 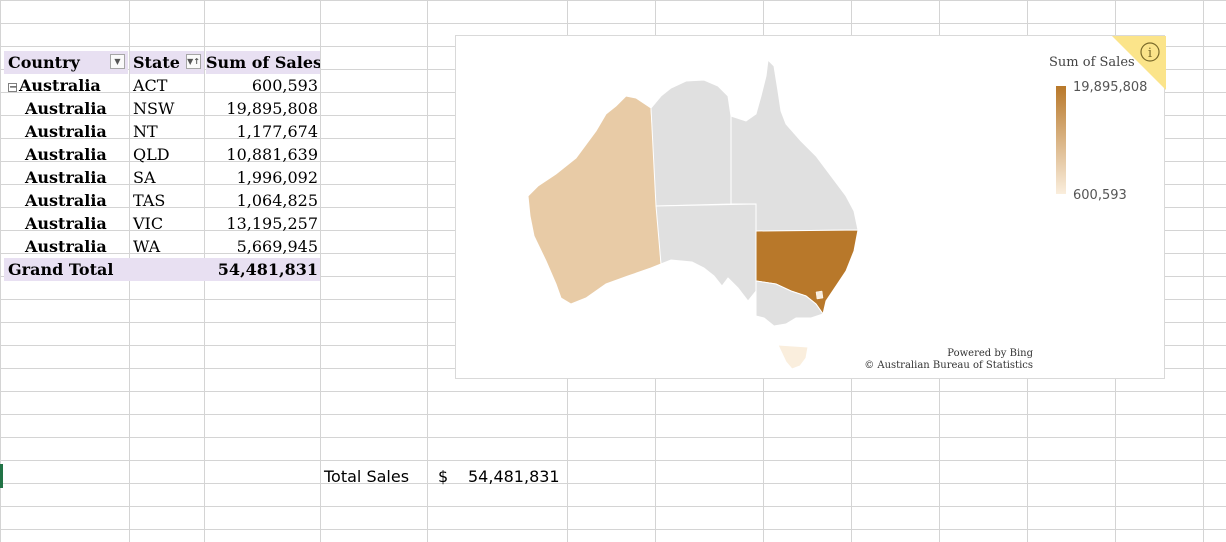 I want to click on state-cell: SA, so click(x=144, y=177).